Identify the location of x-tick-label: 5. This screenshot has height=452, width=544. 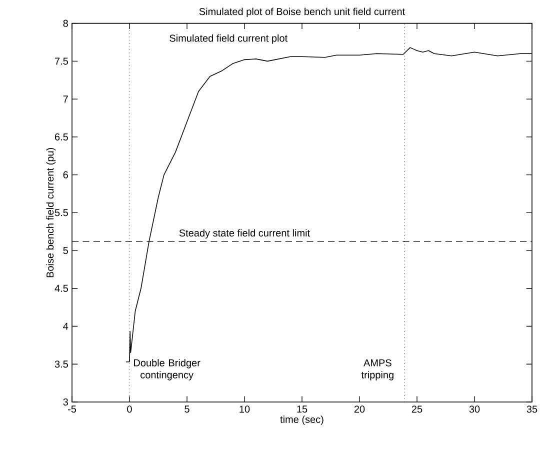
(187, 409).